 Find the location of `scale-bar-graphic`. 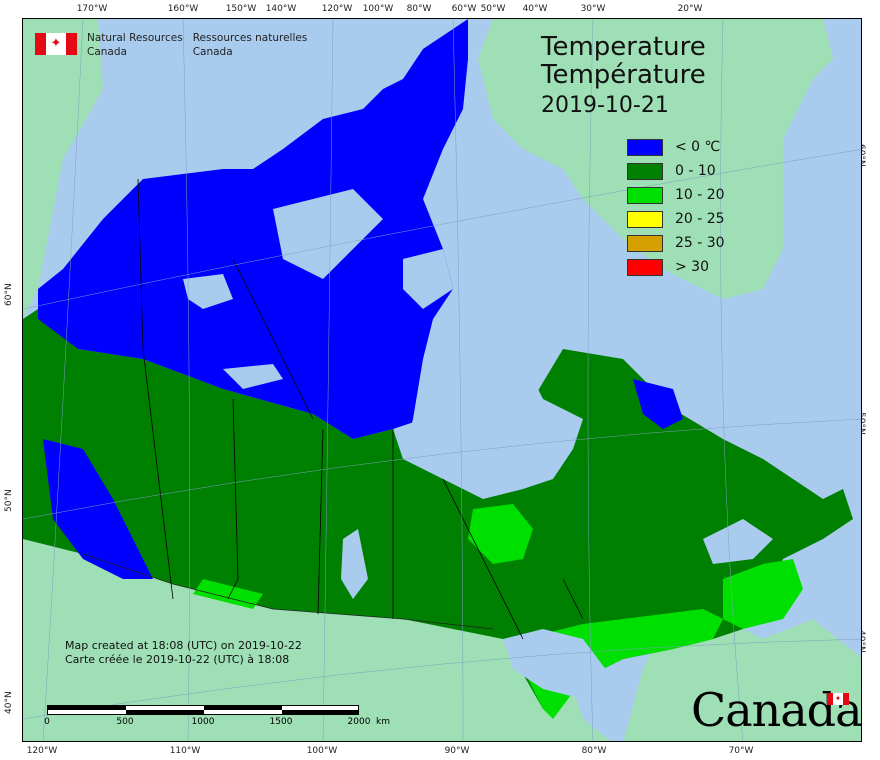

scale-bar-graphic is located at coordinates (203, 710).